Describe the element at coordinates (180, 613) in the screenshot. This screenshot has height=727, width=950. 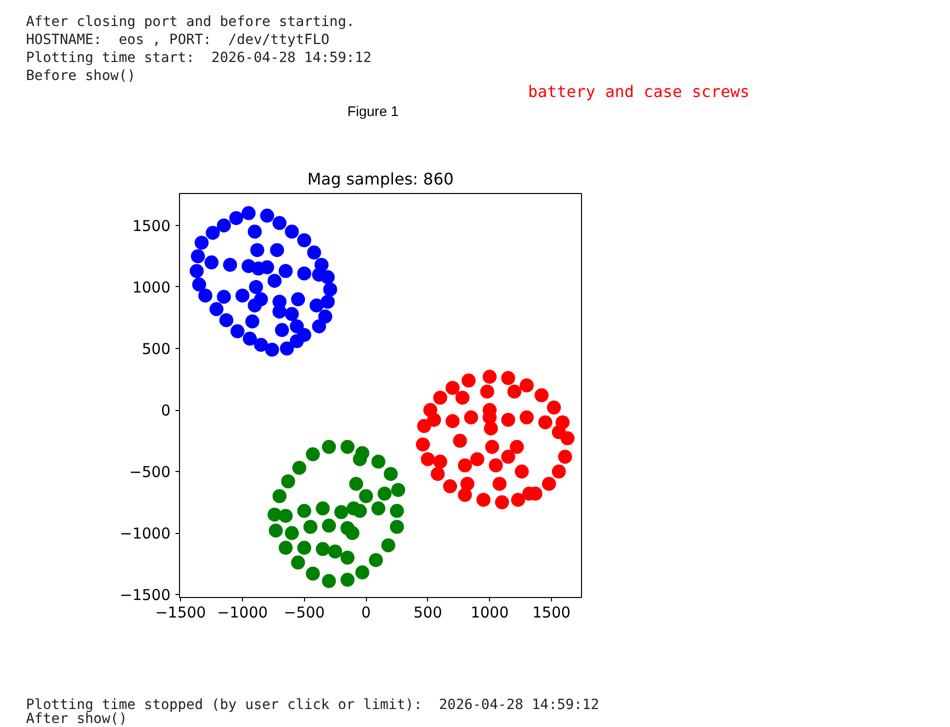
I see `x-tick-label: −1500` at that location.